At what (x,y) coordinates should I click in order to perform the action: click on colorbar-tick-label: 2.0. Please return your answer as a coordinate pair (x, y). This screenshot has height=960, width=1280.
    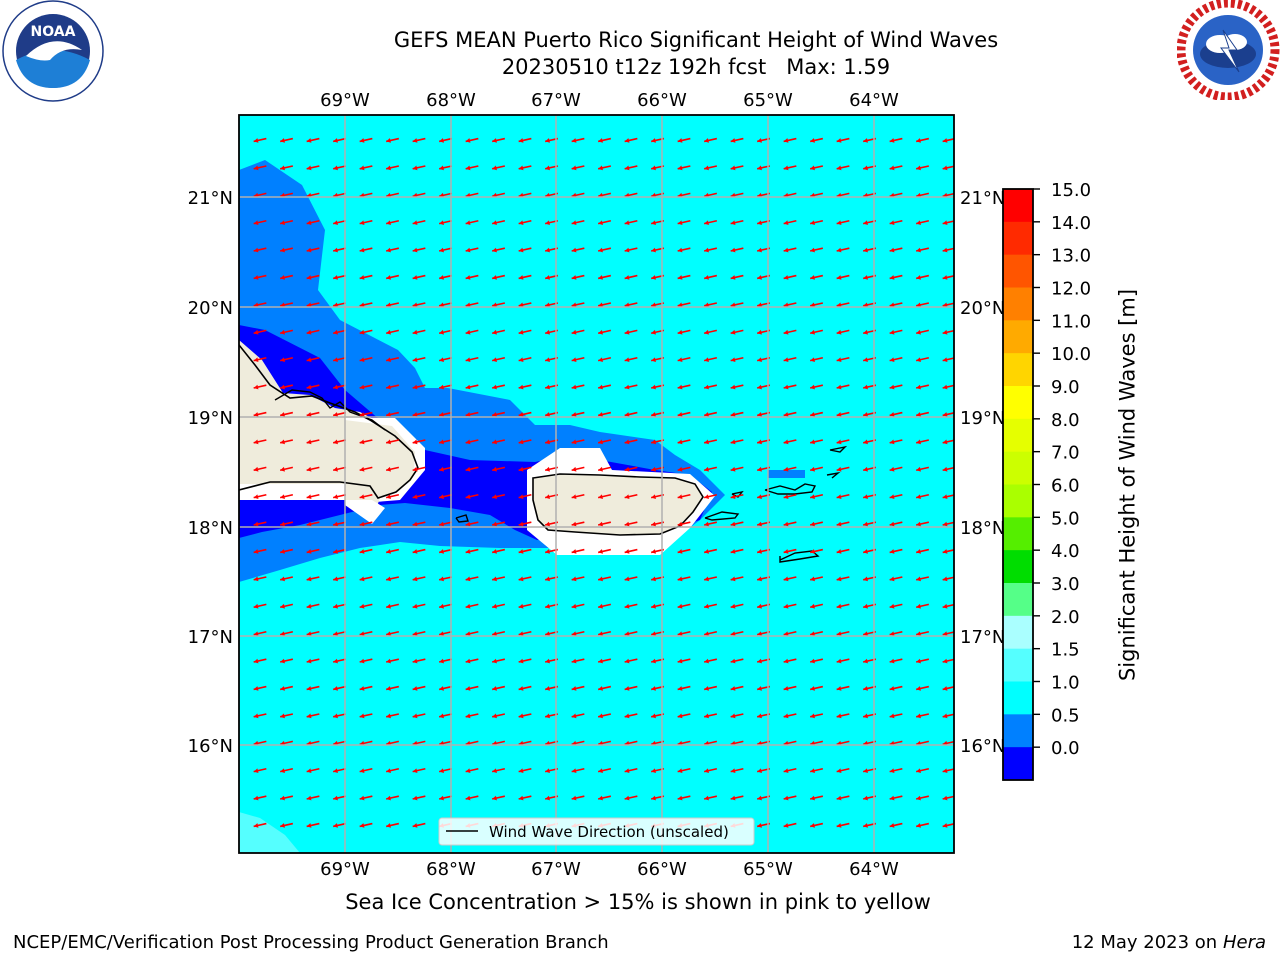
    Looking at the image, I should click on (1065, 617).